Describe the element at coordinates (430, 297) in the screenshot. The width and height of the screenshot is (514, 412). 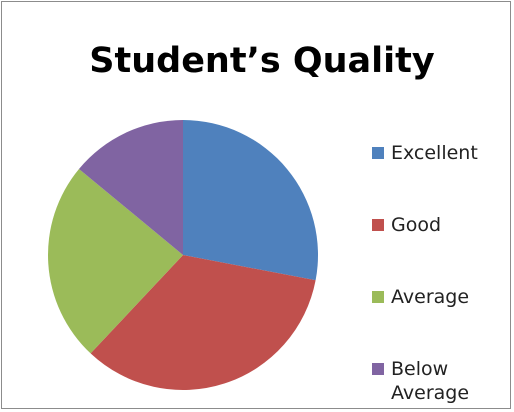
I see `legend-label: Average` at that location.